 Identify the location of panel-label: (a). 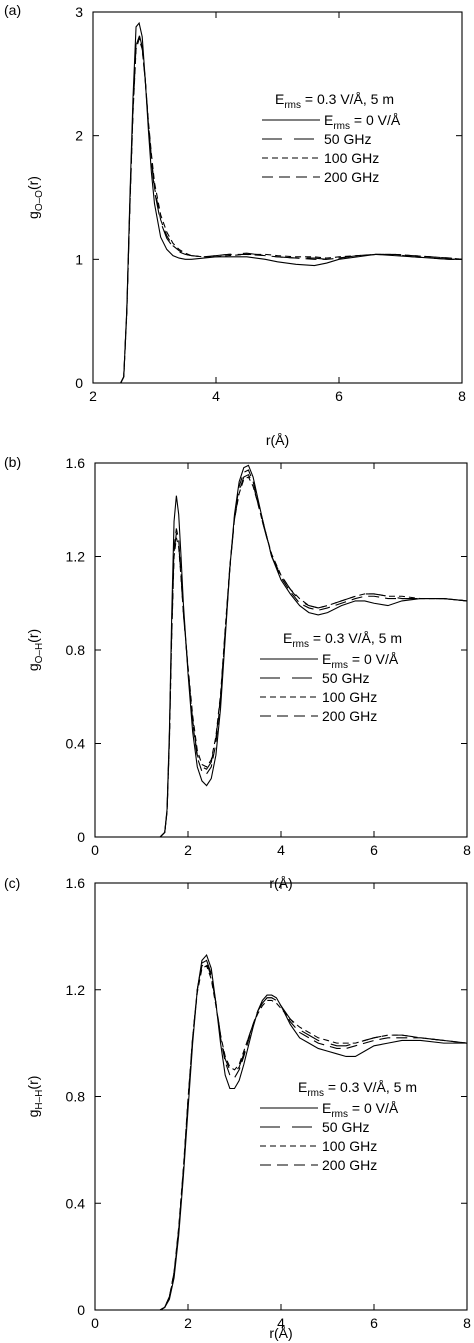
(12, 10).